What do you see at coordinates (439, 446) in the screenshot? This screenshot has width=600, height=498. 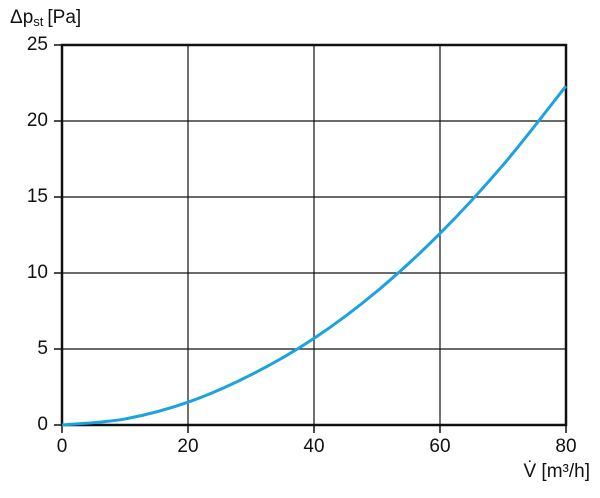 I see `x-tick-label: 60` at bounding box center [439, 446].